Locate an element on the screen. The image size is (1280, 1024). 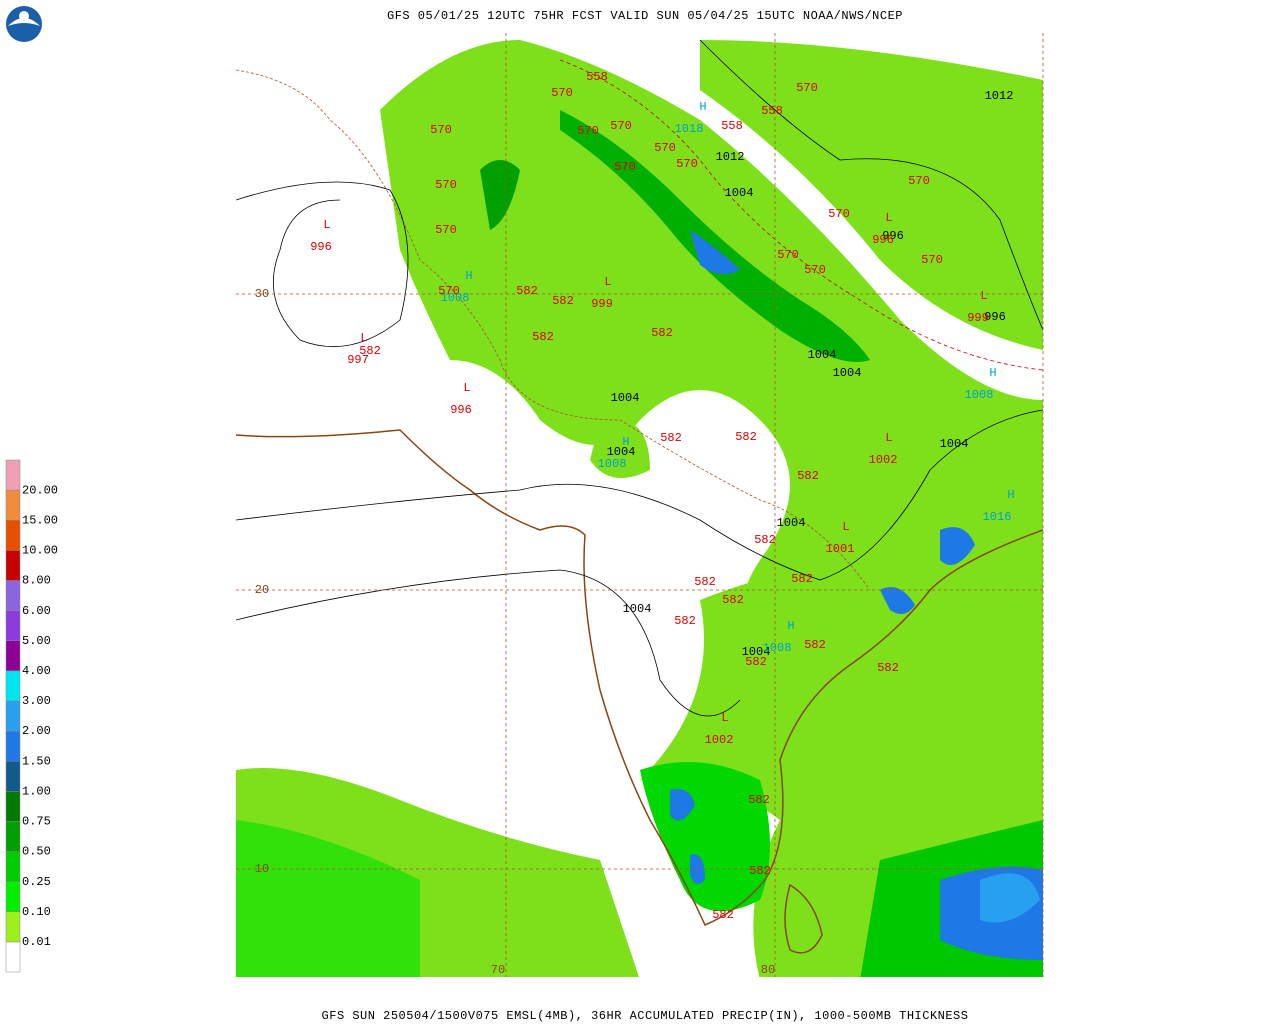
legend-label: 6.00 is located at coordinates (36, 611).